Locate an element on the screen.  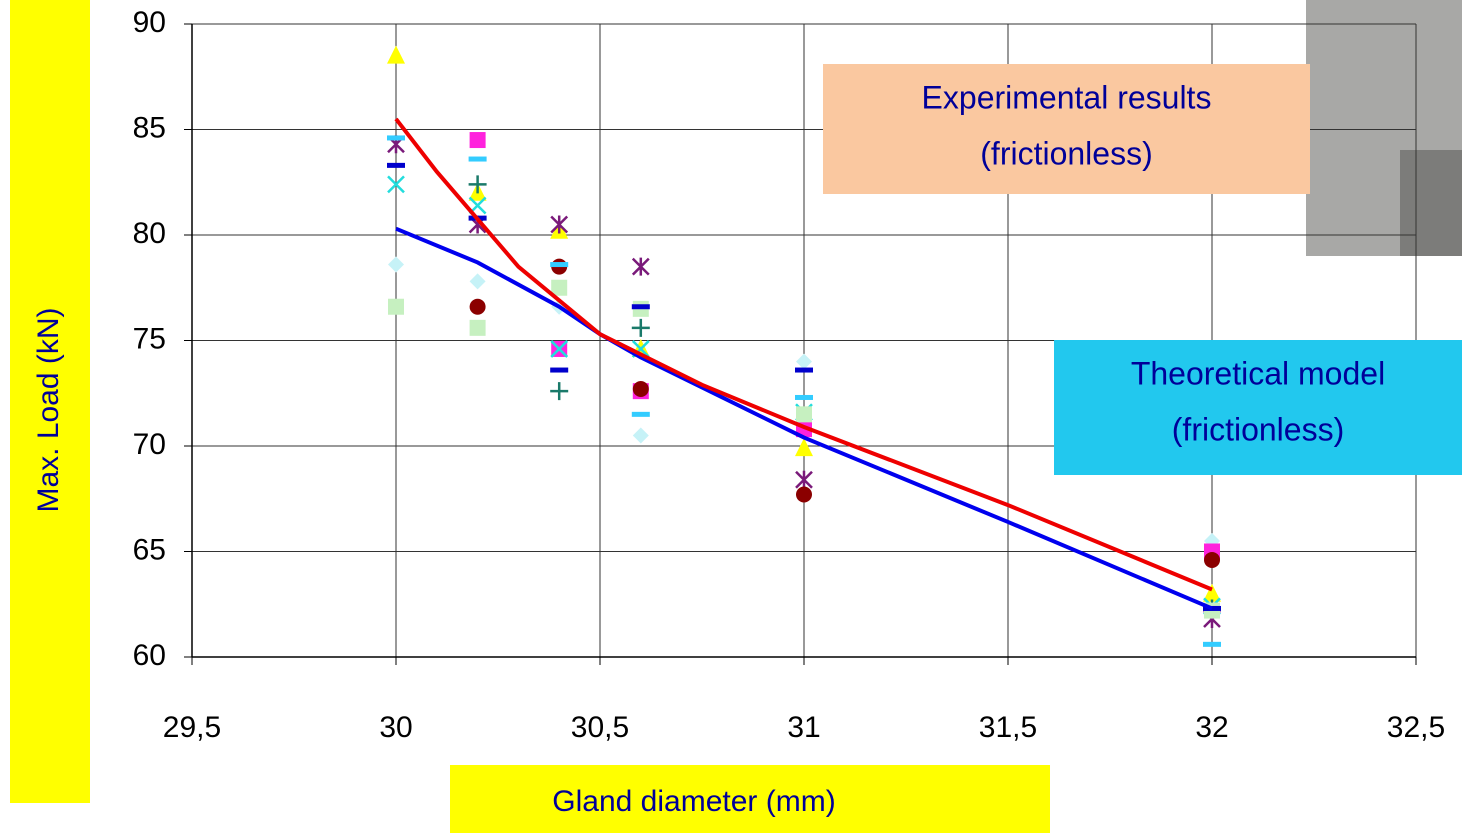
x-tick-label: 32 is located at coordinates (1211, 727).